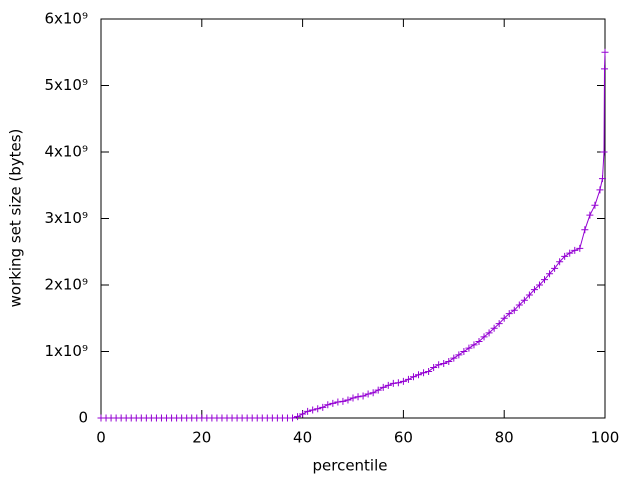  What do you see at coordinates (16, 218) in the screenshot?
I see `y-axis-label: working set size (bytes)` at bounding box center [16, 218].